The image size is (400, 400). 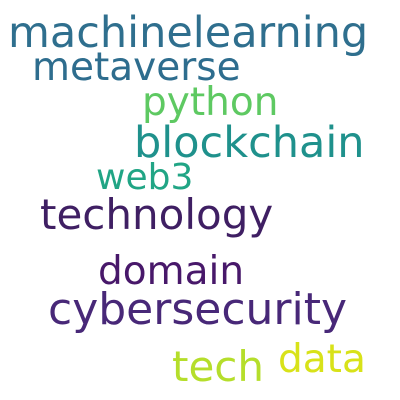 I want to click on word-machinelearning: machinelearning, so click(x=188, y=33).